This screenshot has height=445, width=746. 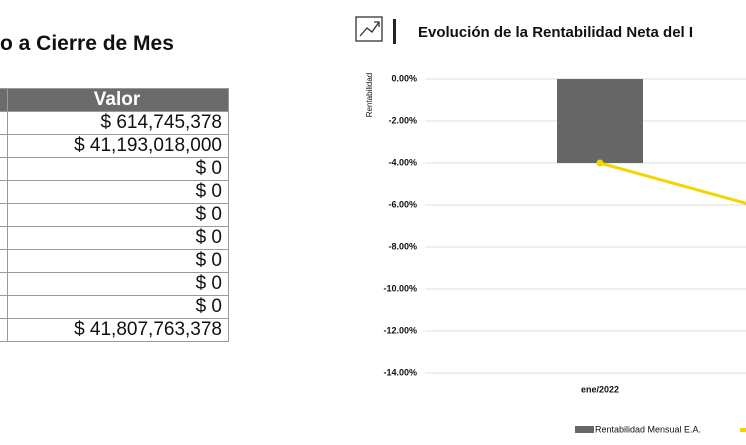 What do you see at coordinates (394, 31) in the screenshot?
I see `divider` at bounding box center [394, 31].